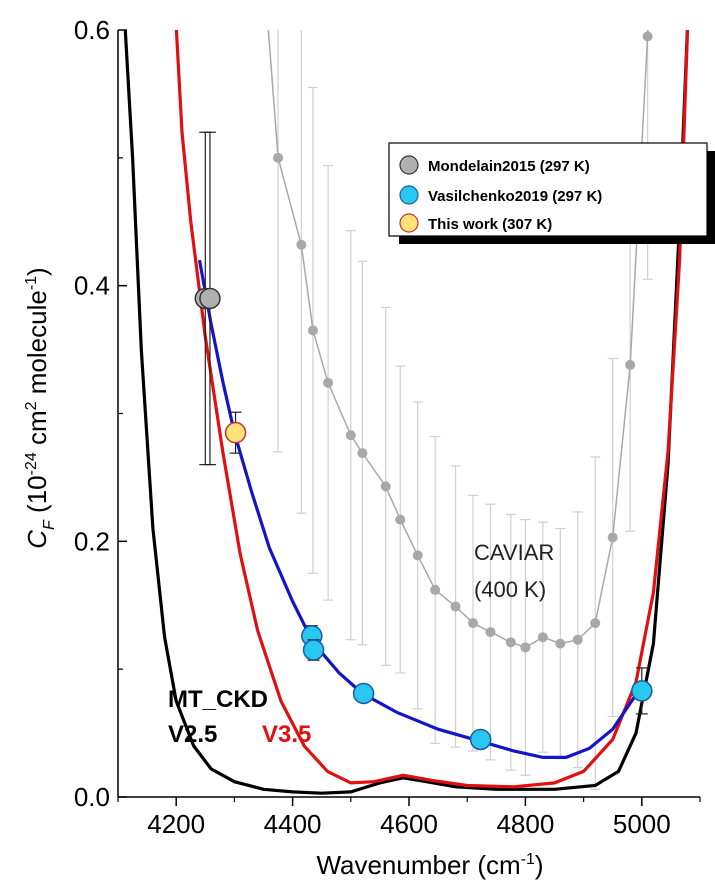 The width and height of the screenshot is (715, 891). What do you see at coordinates (510, 589) in the screenshot?
I see `caviar-label-line2: (400 K)` at bounding box center [510, 589].